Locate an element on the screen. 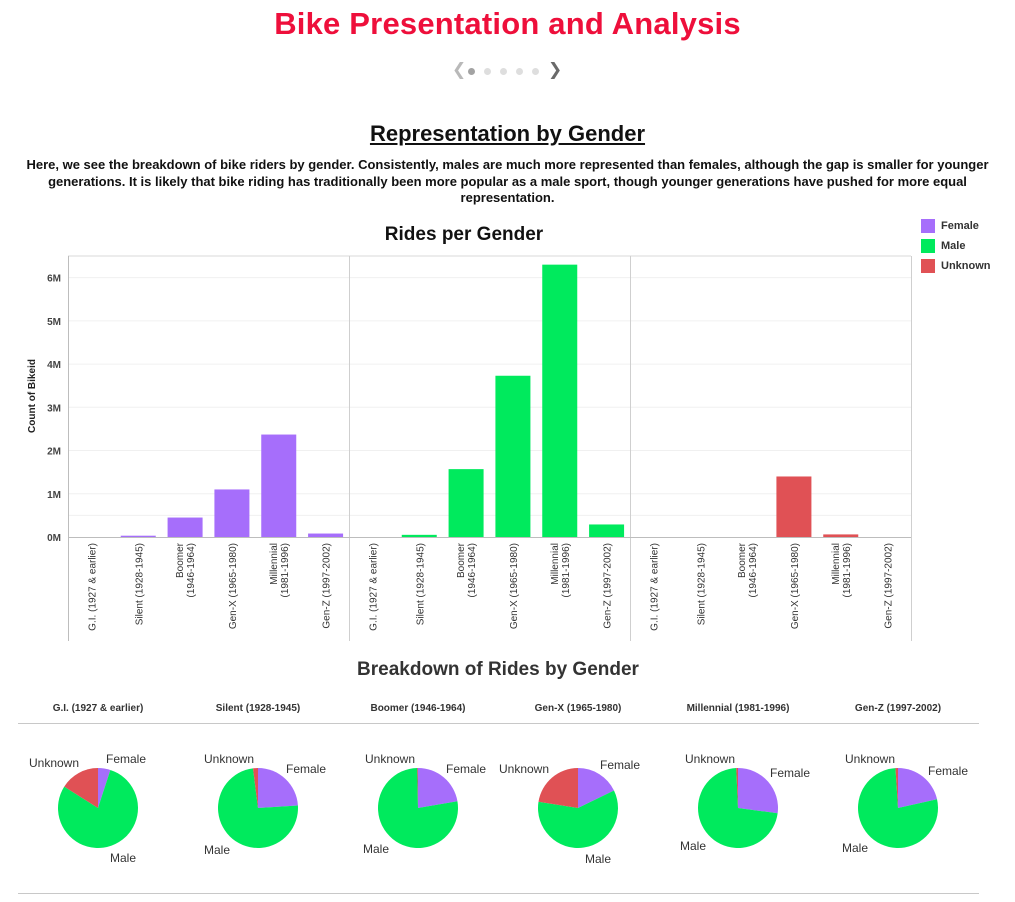 The height and width of the screenshot is (902, 1015). y-tick-label: 2M is located at coordinates (54, 452).